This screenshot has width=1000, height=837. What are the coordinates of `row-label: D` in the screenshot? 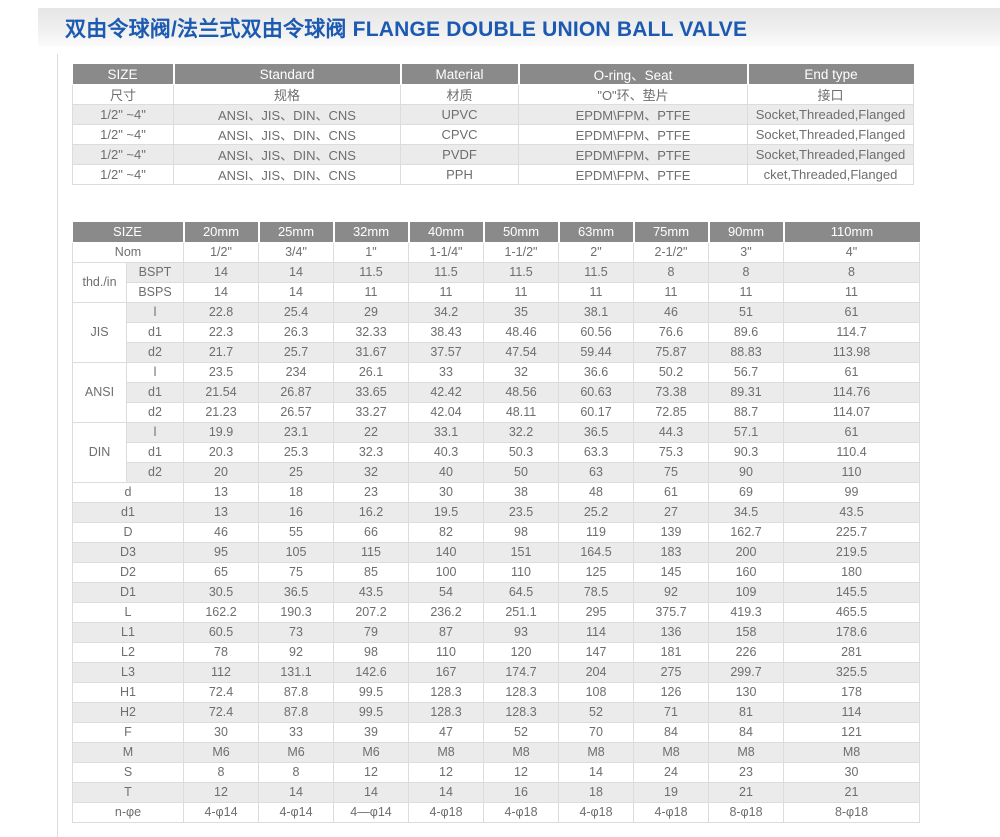 It's located at (128, 532).